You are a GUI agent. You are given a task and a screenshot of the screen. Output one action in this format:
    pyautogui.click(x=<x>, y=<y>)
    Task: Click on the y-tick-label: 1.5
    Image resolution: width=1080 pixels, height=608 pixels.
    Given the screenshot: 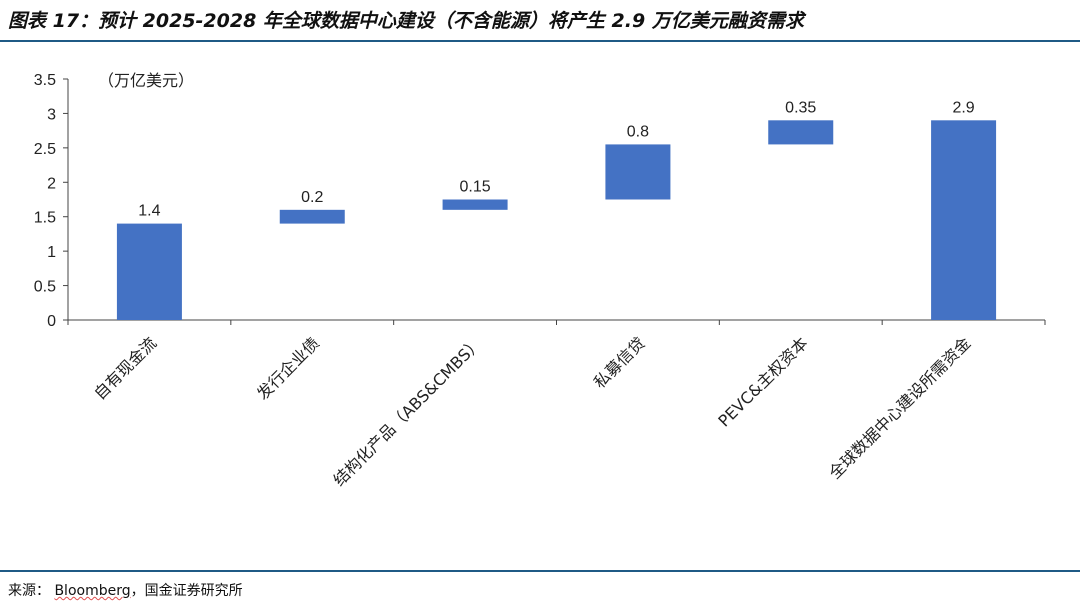 What is the action you would take?
    pyautogui.click(x=45, y=218)
    